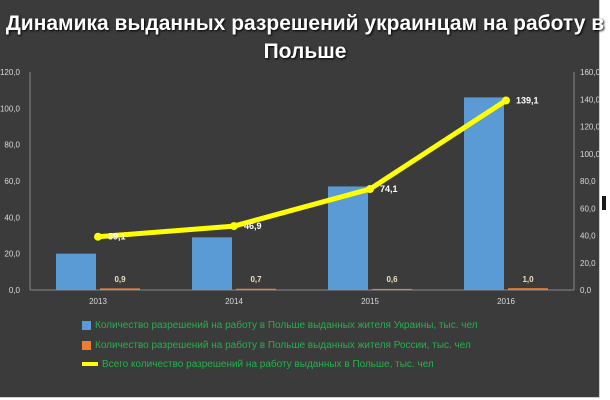  I want to click on left-axis-tick-label: 60,0, so click(12, 181).